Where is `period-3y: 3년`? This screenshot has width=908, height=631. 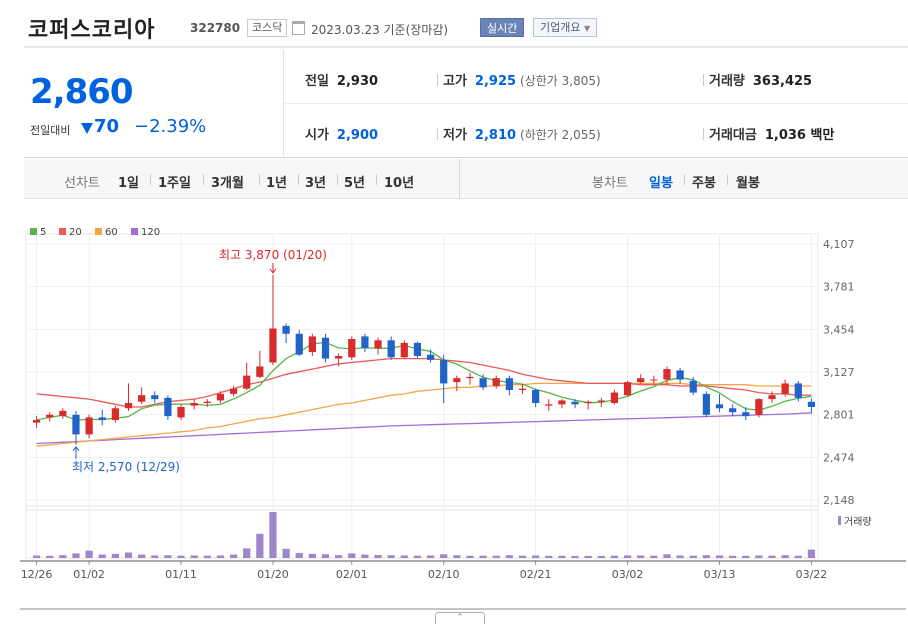 period-3y: 3년 is located at coordinates (316, 183).